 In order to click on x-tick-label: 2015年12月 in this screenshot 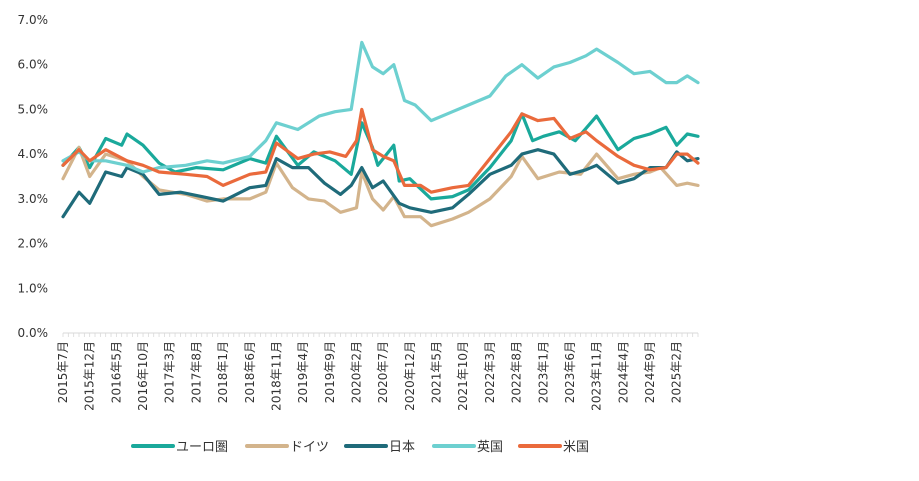, I will do `click(90, 376)`.